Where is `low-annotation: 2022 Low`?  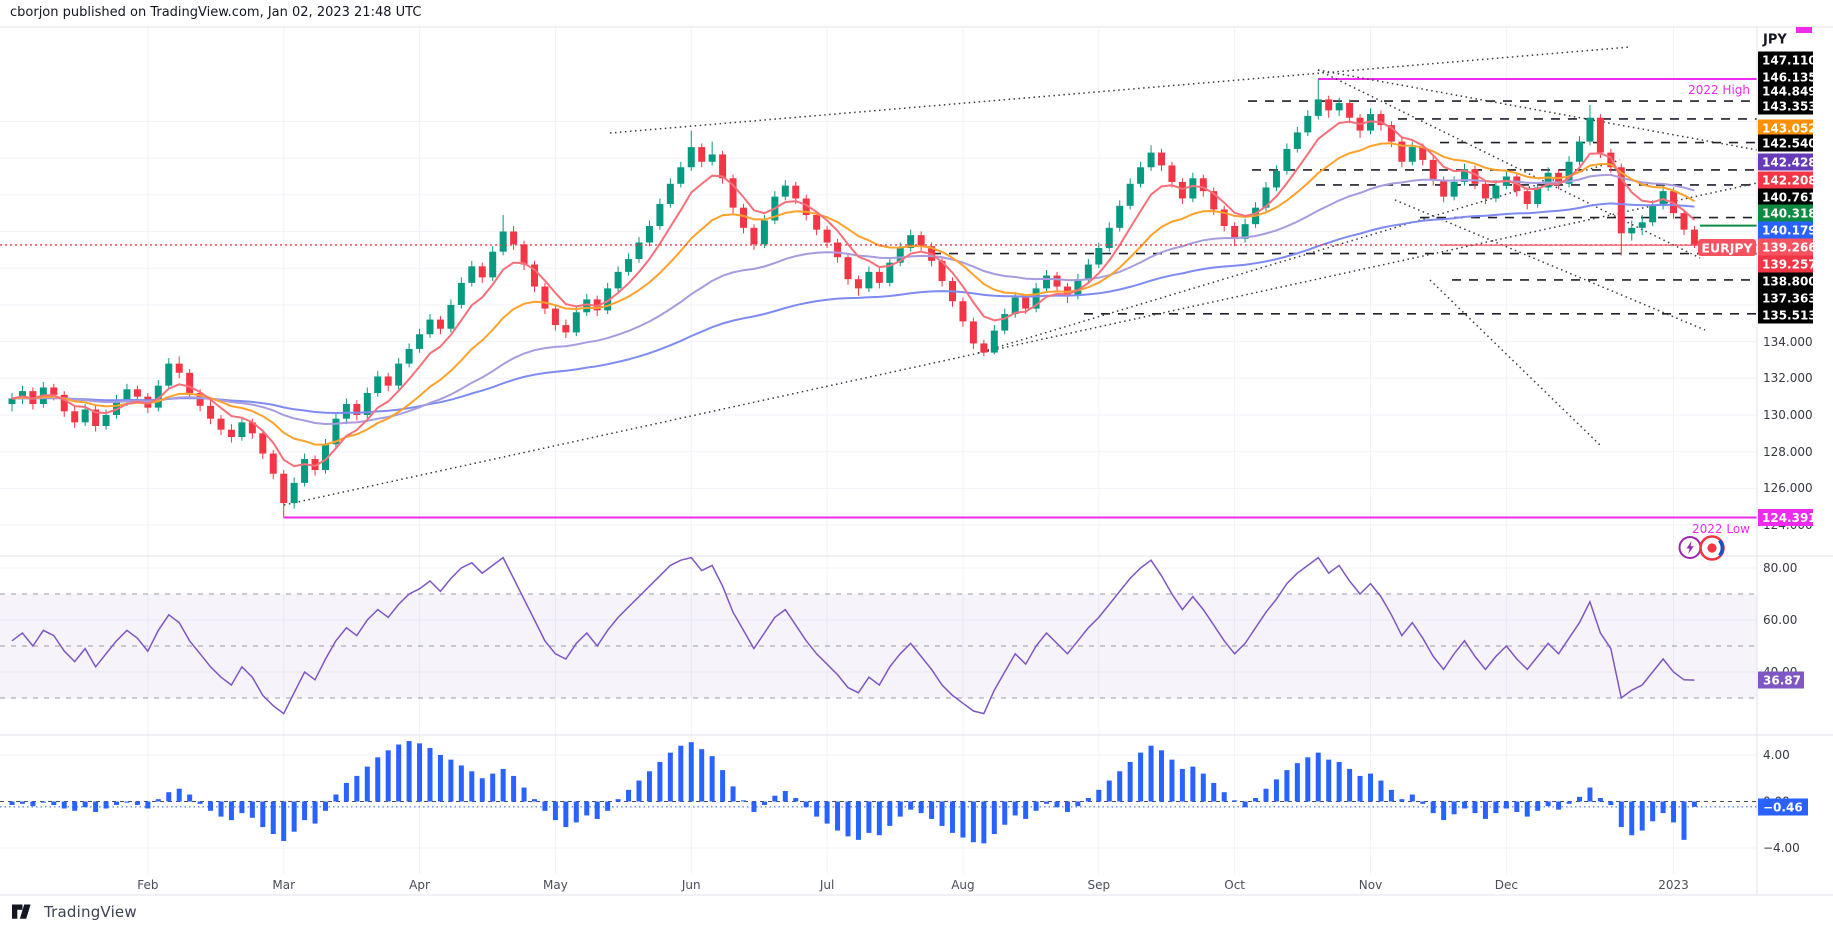 low-annotation: 2022 Low is located at coordinates (1721, 529).